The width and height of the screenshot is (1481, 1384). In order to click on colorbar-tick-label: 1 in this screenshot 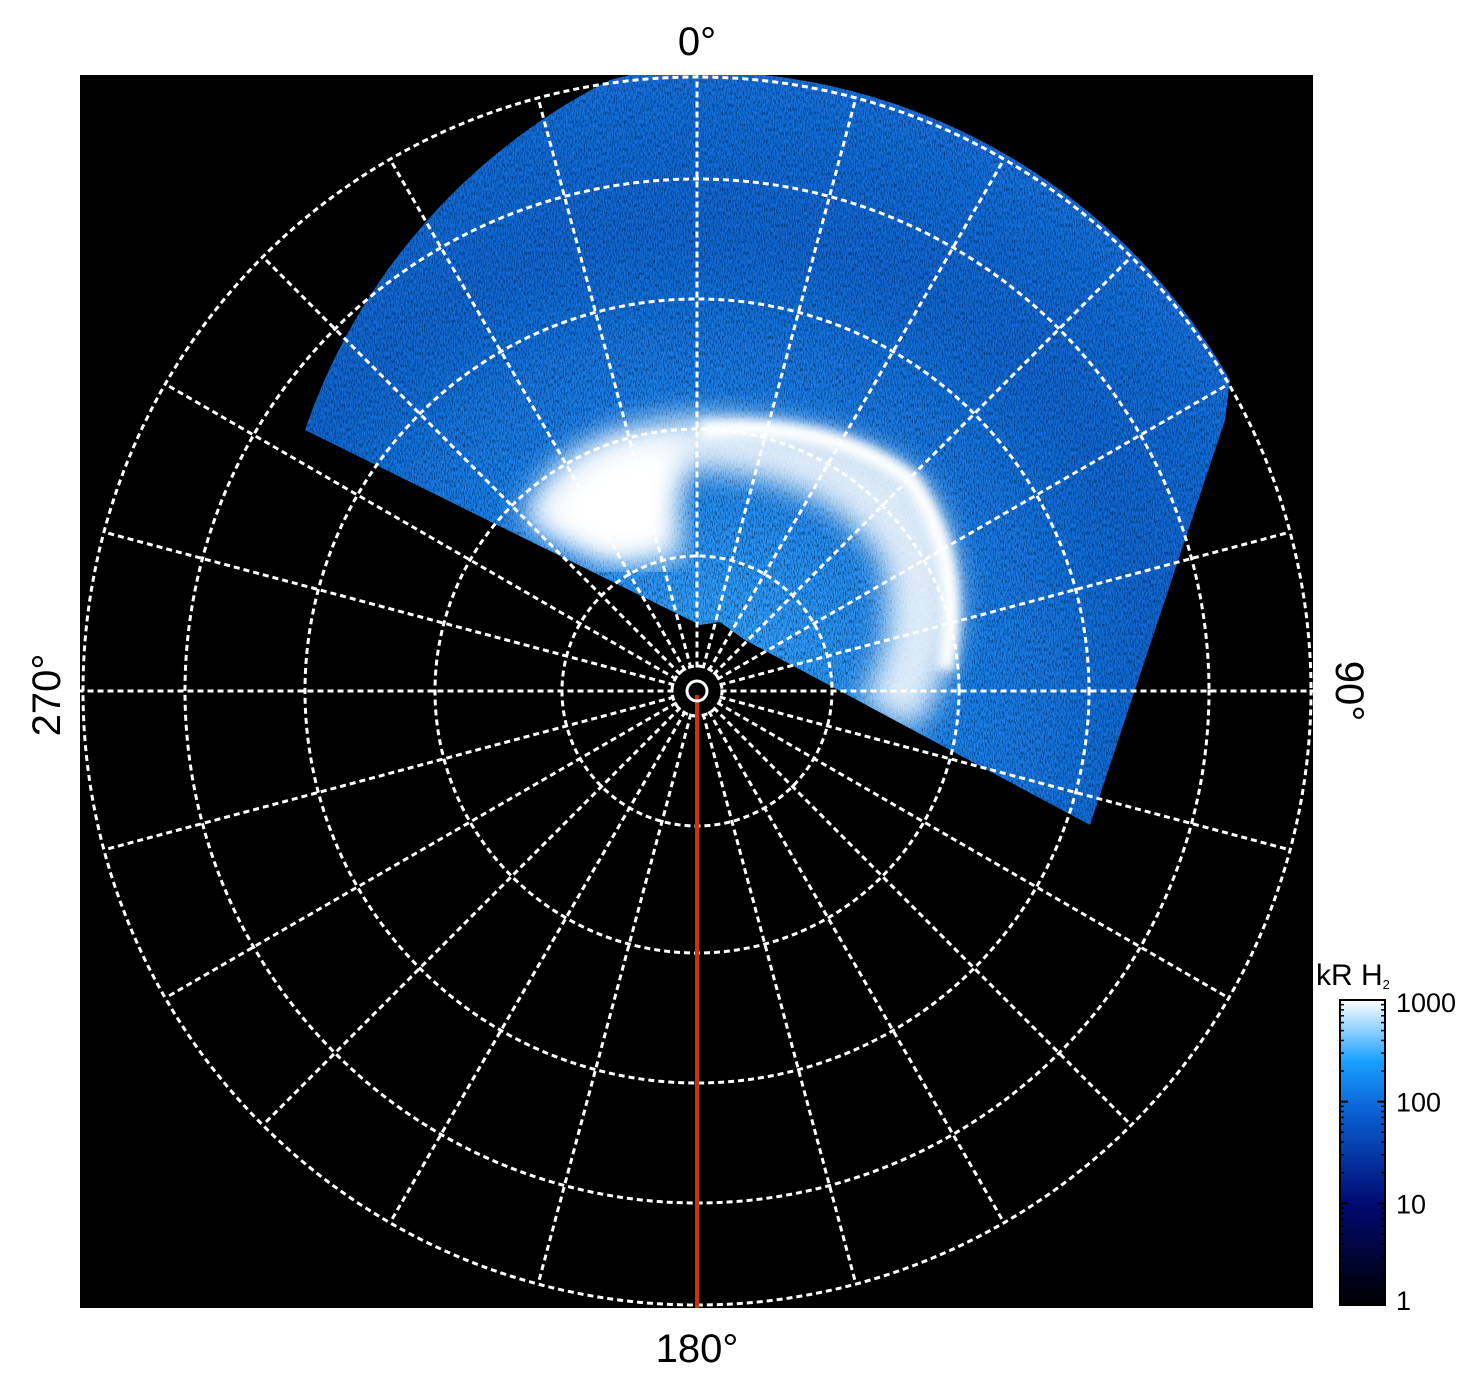, I will do `click(1403, 1301)`.